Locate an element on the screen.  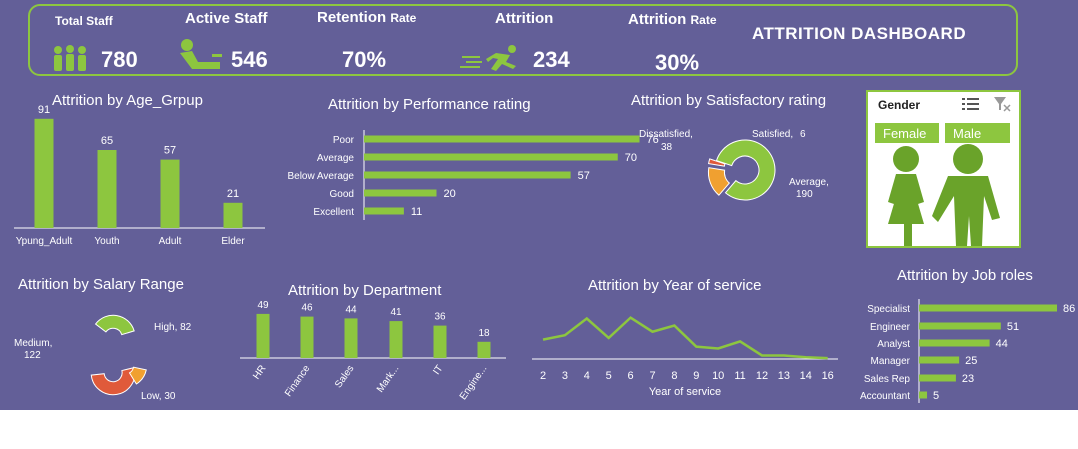
tick-label: 4 is located at coordinates (587, 376).